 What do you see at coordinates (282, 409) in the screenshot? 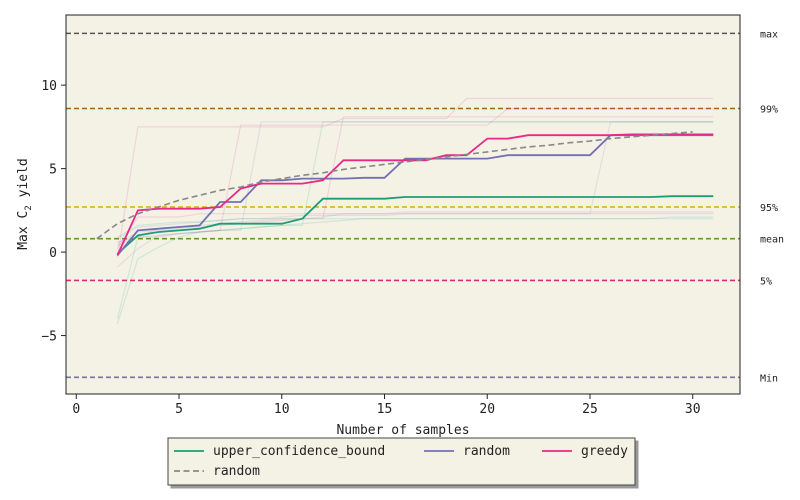
I see `x-tick-label-2: 10` at bounding box center [282, 409].